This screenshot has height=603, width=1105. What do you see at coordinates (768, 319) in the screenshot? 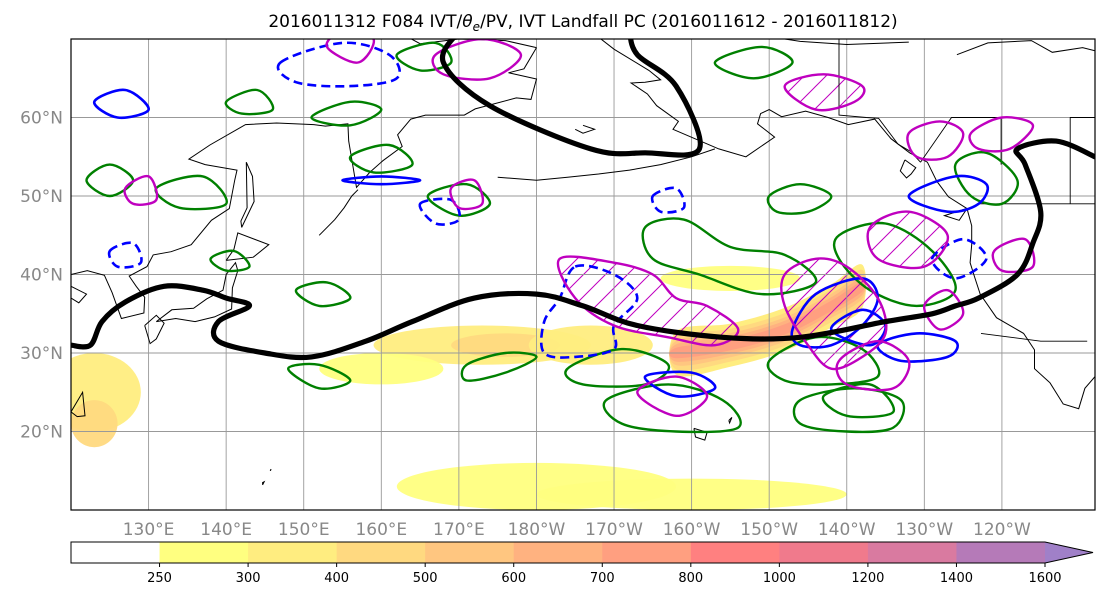
I see `ivt-river-band` at bounding box center [768, 319].